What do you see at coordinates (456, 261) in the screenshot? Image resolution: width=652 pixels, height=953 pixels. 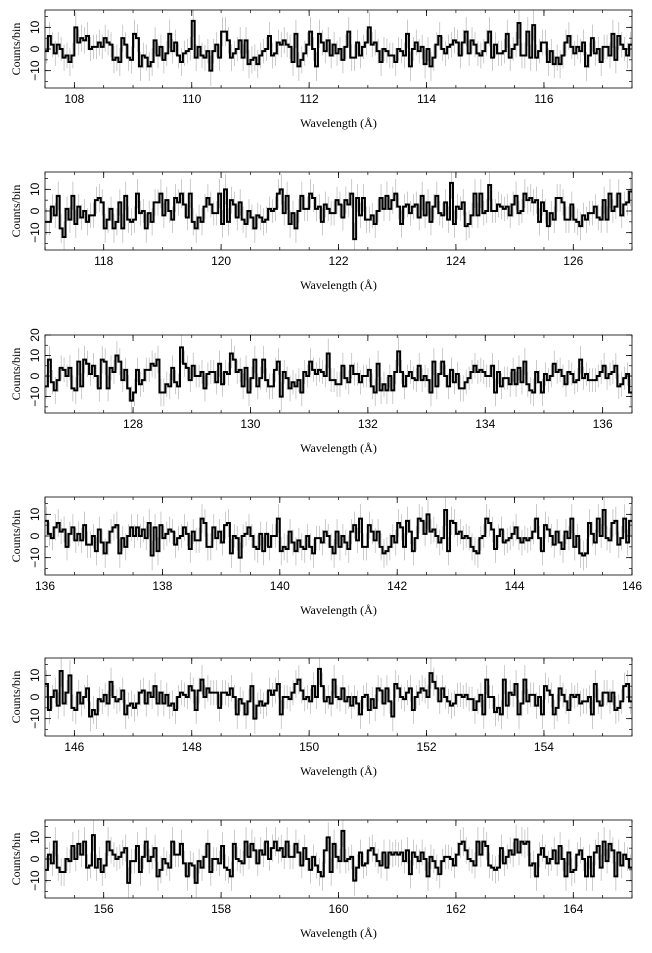 I see `x-tick-label: 124` at bounding box center [456, 261].